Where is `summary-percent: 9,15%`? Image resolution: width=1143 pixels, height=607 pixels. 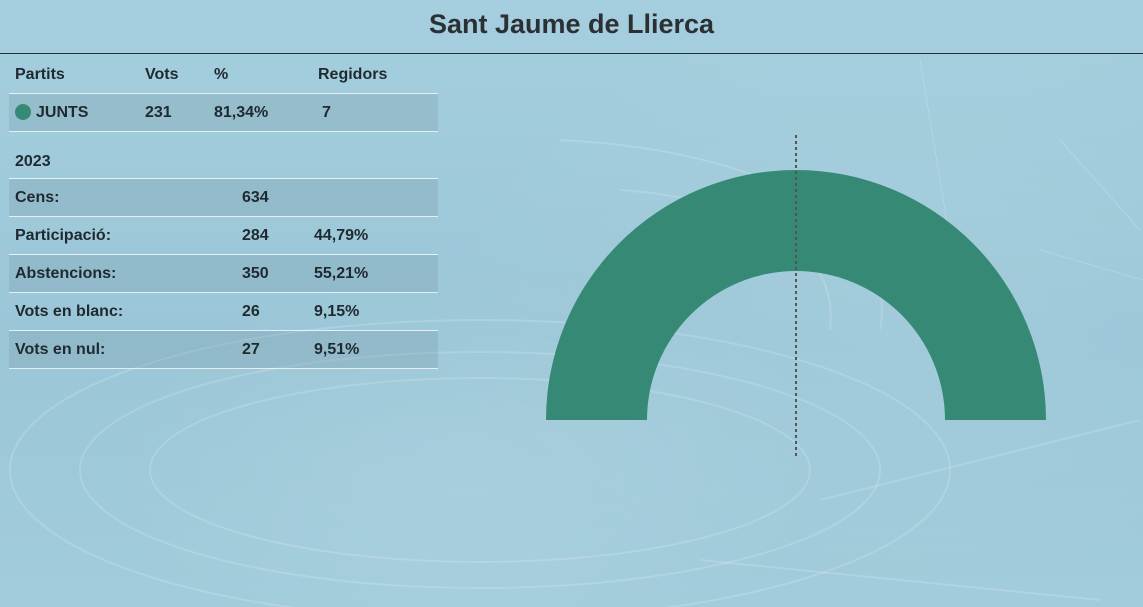
summary-percent: 9,15% is located at coordinates (337, 311).